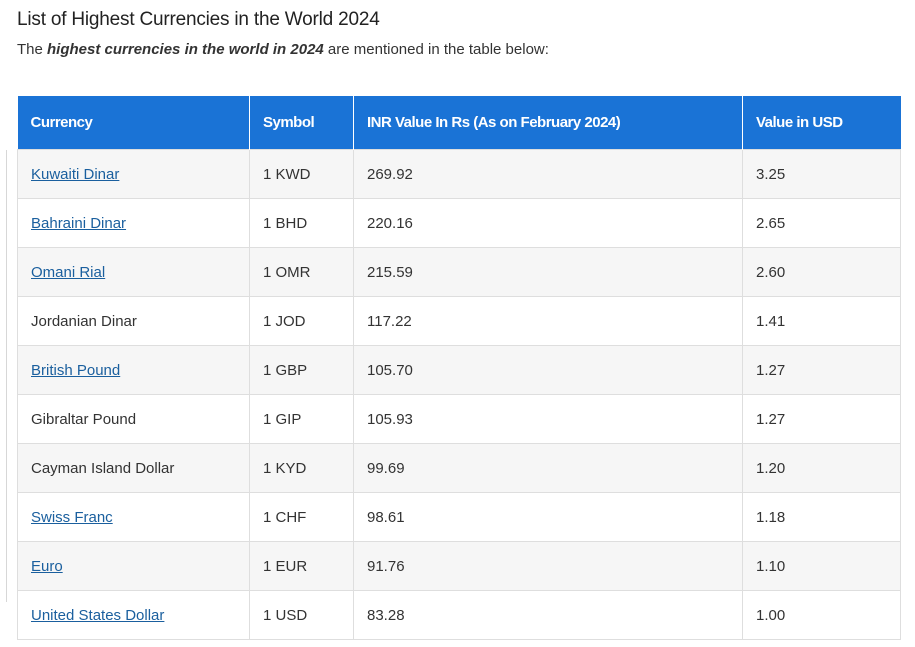 This screenshot has width=915, height=647. What do you see at coordinates (301, 419) in the screenshot?
I see `symbol-cell: 1 GIP` at bounding box center [301, 419].